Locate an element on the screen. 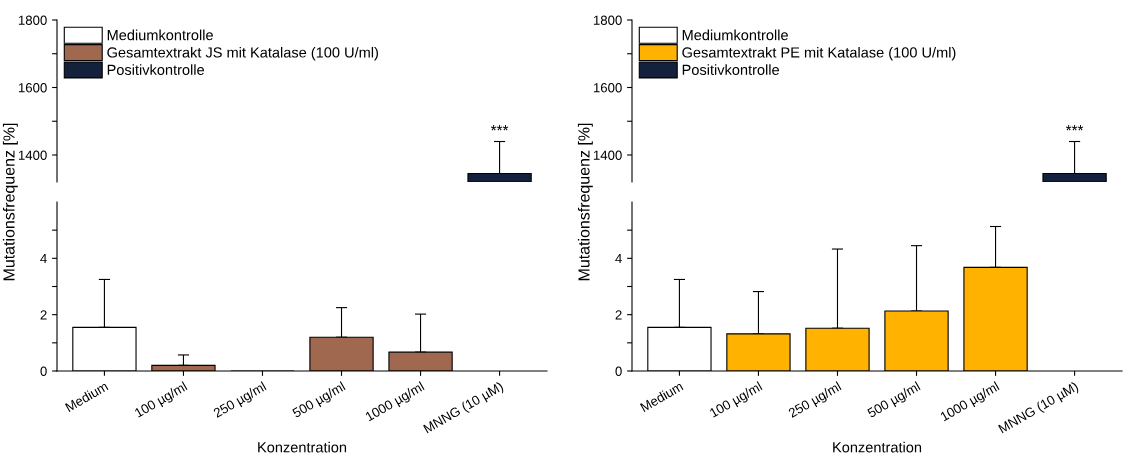 This screenshot has width=1135, height=470. legend-label: Gesamtextrakt PE mit Katalase (100 U/ml) is located at coordinates (819, 53).